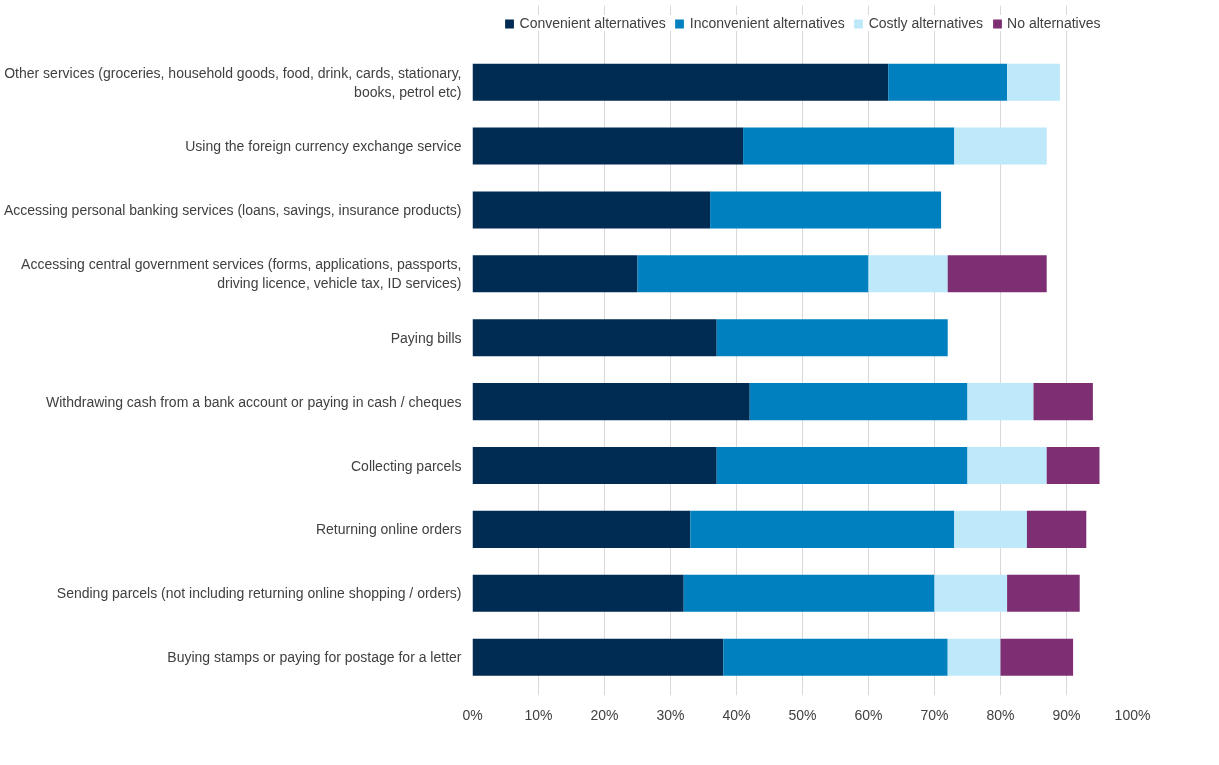 The width and height of the screenshot is (1219, 765). I want to click on x-tick-label: 90%, so click(1066, 714).